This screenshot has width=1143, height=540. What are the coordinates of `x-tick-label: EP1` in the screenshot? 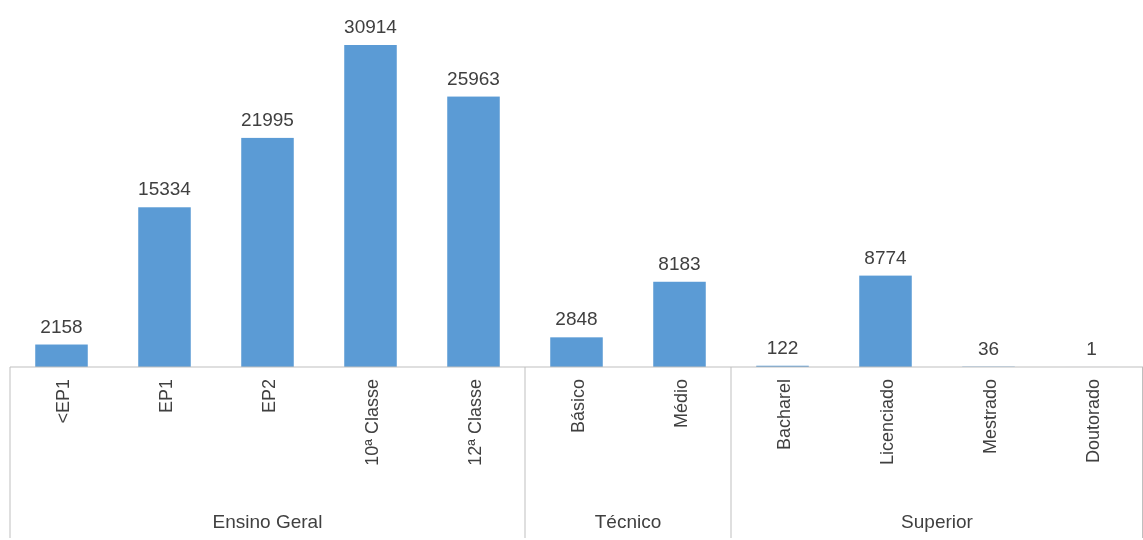 It's located at (165, 396).